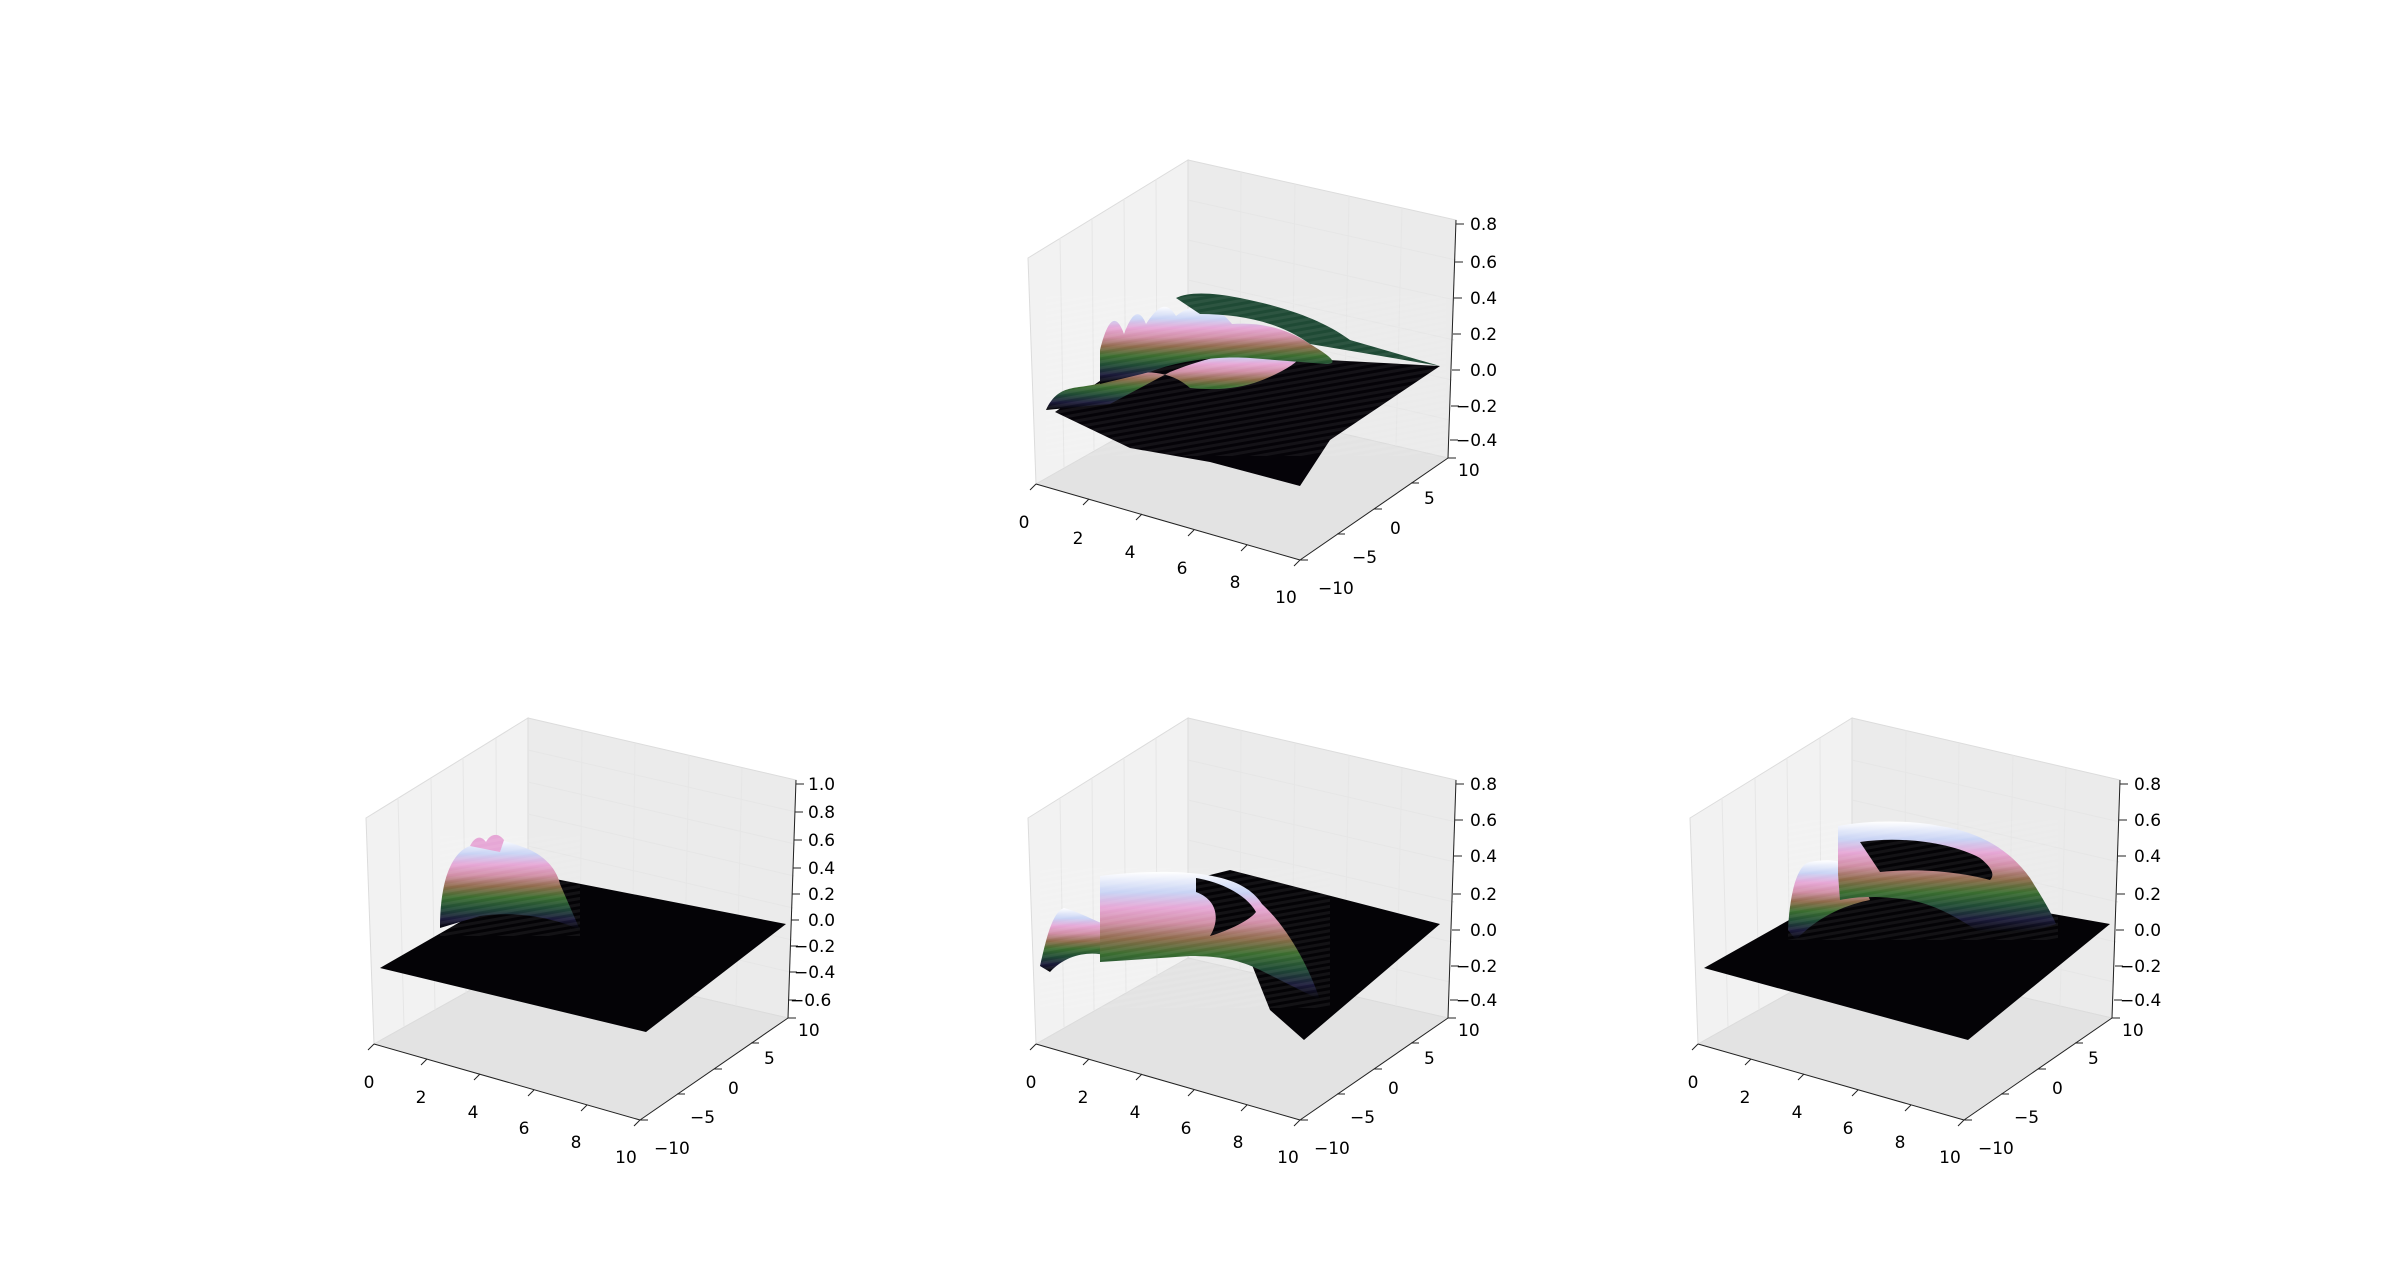 This screenshot has width=2400, height=1272. I want to click on subplot-bottom-center: 0 2 4 6 8 10 −10 −5 0 5 10 0.8, so click(1261, 942).